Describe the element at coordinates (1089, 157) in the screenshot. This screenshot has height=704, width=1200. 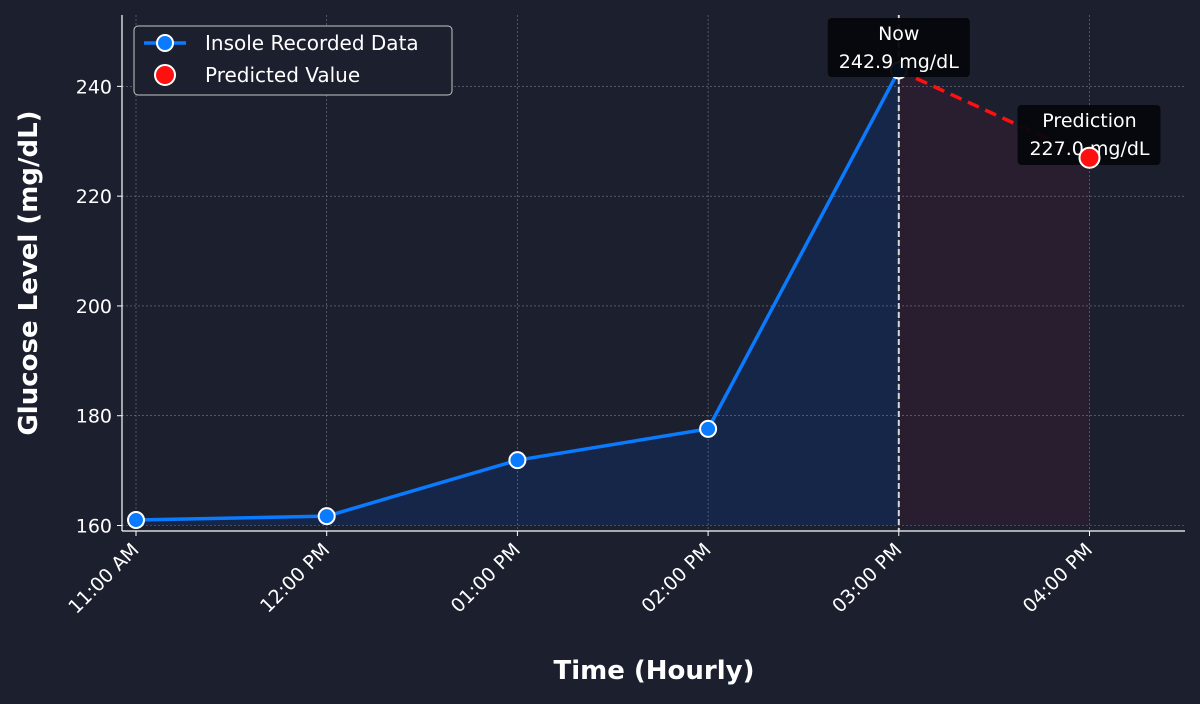
I see `predicted-data-point` at that location.